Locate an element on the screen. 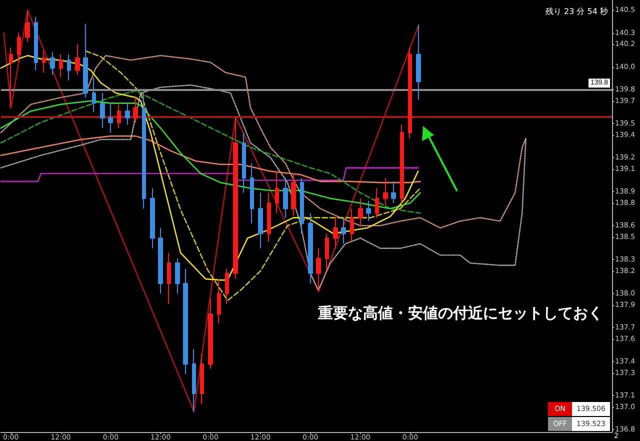 This screenshot has width=640, height=441. annotation: 残り 23 分 54 秒 is located at coordinates (576, 11).